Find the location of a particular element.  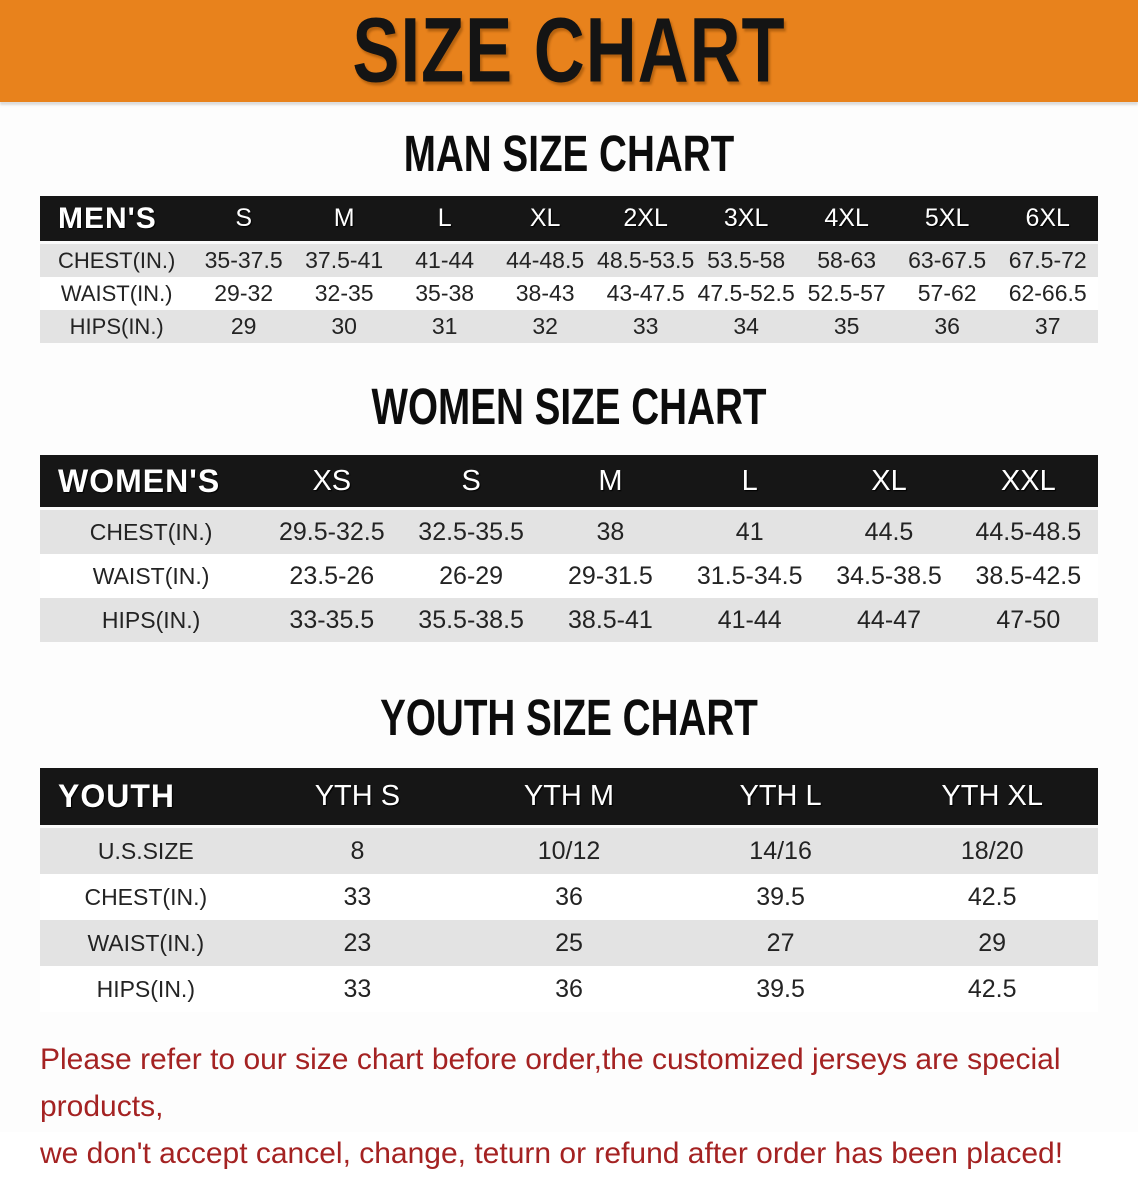

man-col-header-7: 4XL is located at coordinates (846, 220).